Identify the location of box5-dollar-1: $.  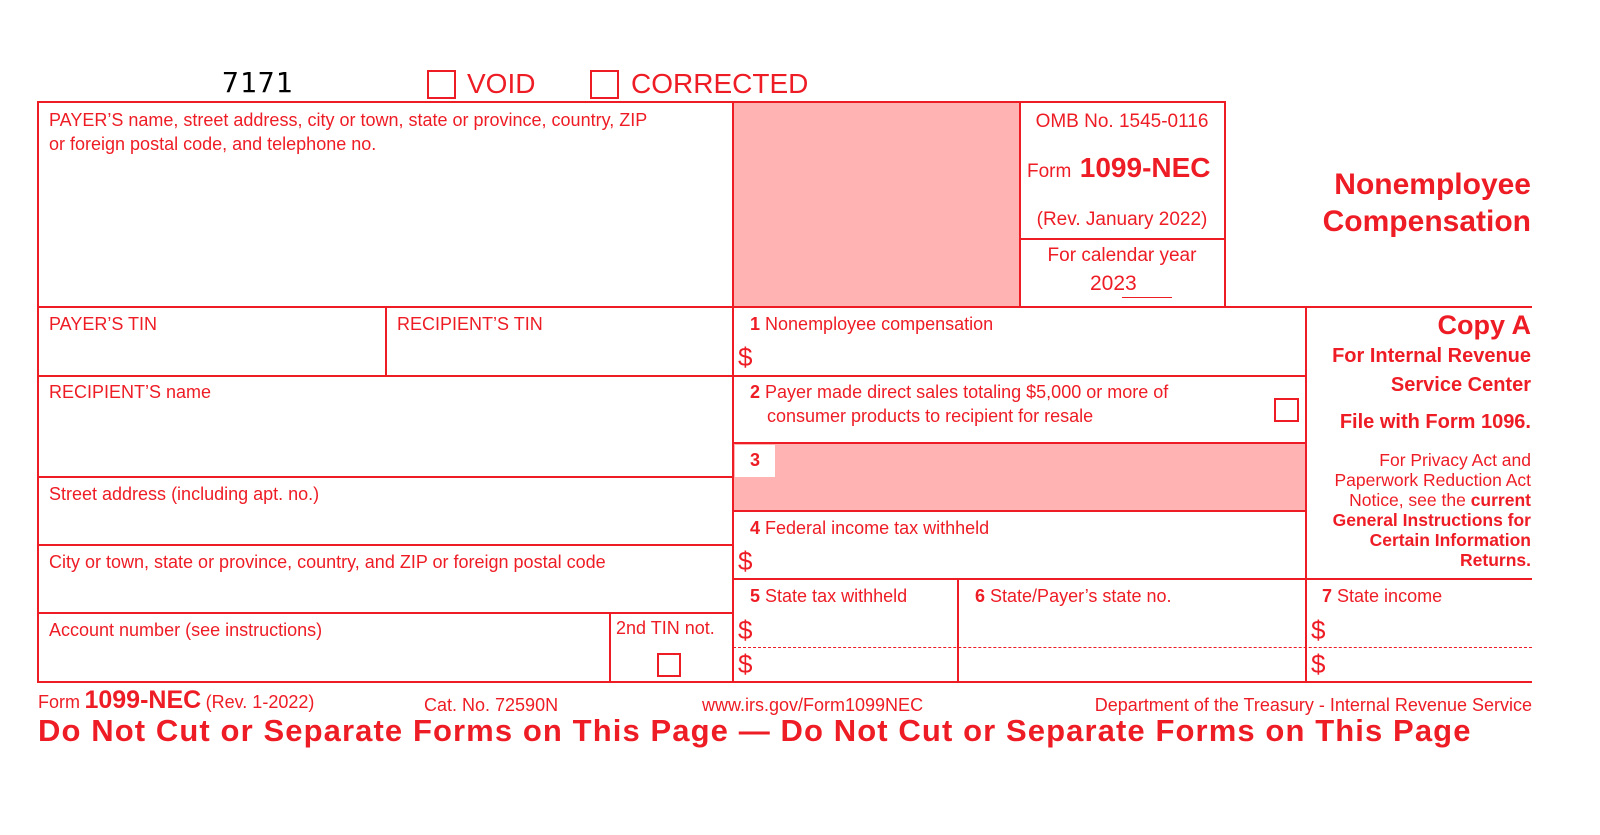
(745, 630).